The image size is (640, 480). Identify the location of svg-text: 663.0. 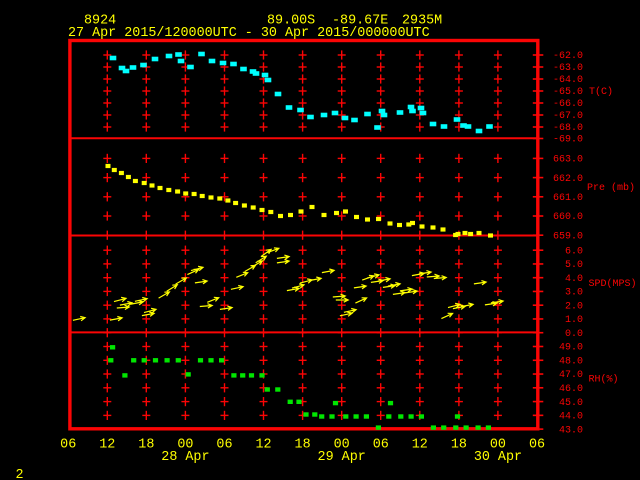
(568, 160).